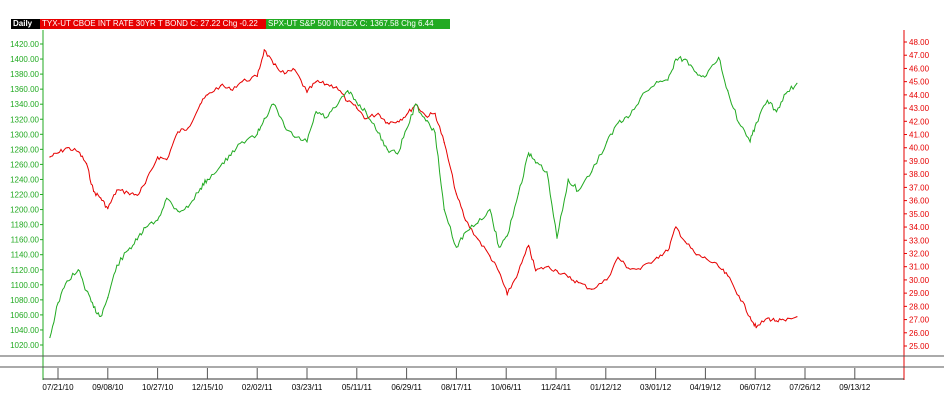 The width and height of the screenshot is (944, 401). Describe the element at coordinates (406, 387) in the screenshot. I see `date-tick-label: 06/29/11` at that location.